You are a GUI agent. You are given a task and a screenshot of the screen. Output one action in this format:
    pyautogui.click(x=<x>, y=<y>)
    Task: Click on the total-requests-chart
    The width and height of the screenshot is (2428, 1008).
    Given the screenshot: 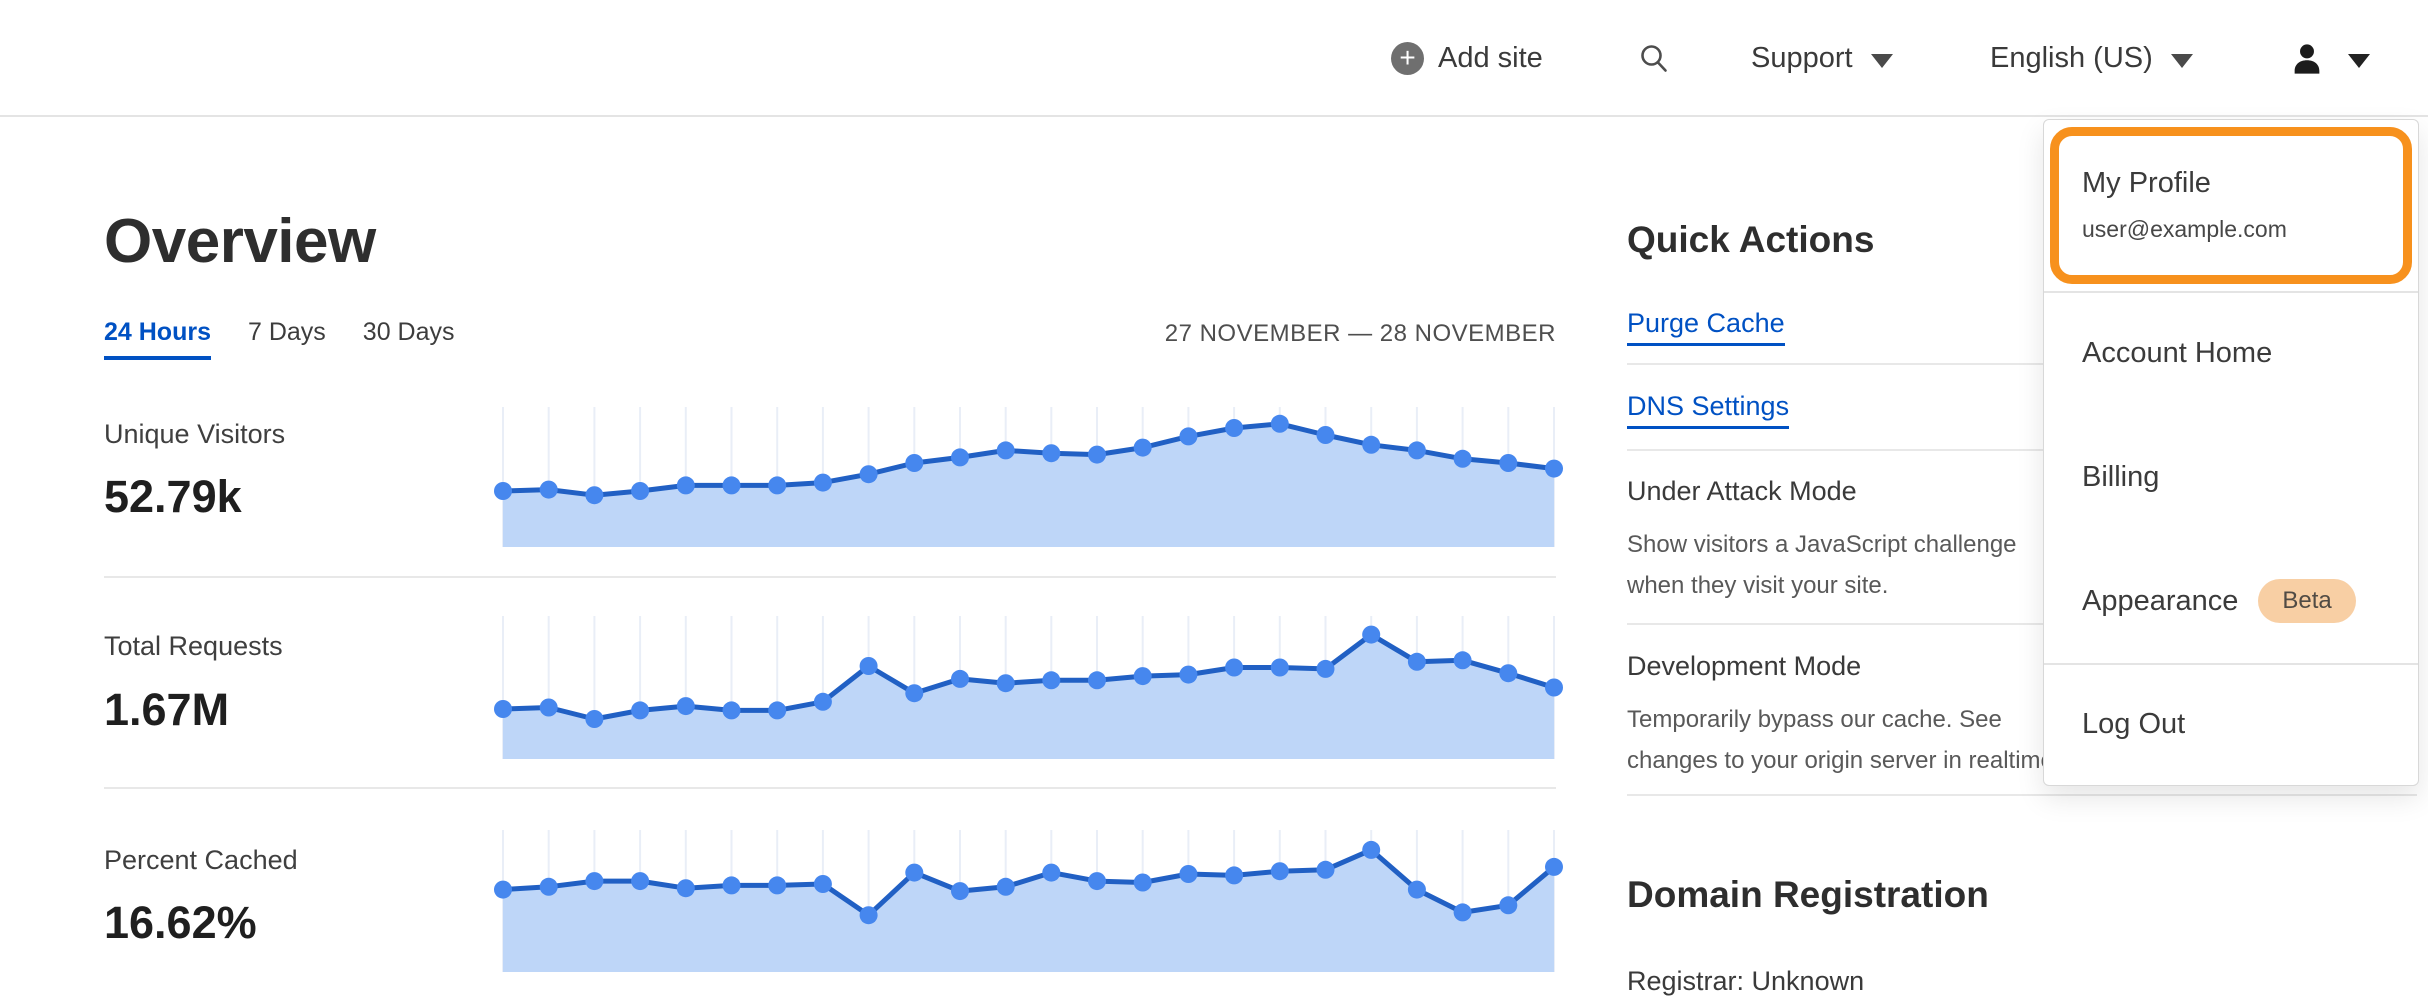 What is the action you would take?
    pyautogui.click(x=1028, y=687)
    